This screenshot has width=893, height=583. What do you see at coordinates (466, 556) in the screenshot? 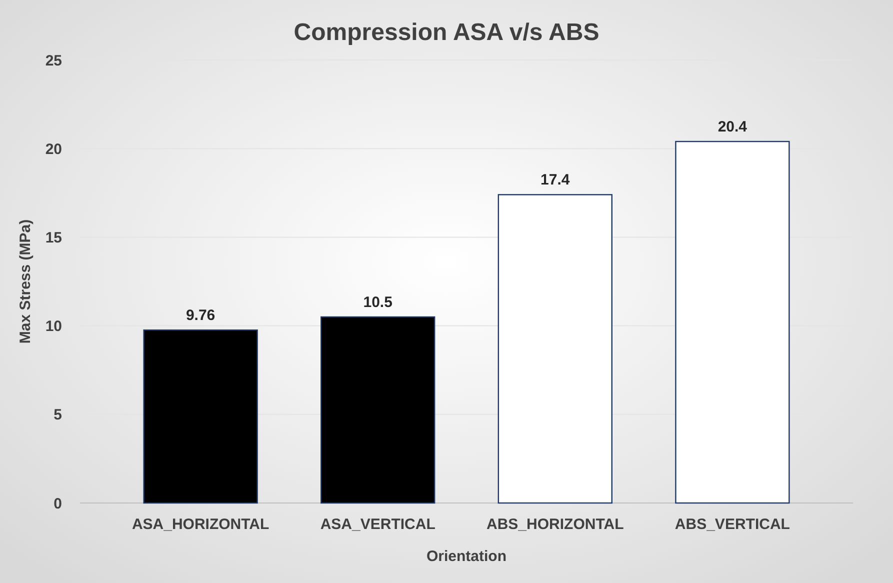
I see `x-axis-title: Orientation` at bounding box center [466, 556].